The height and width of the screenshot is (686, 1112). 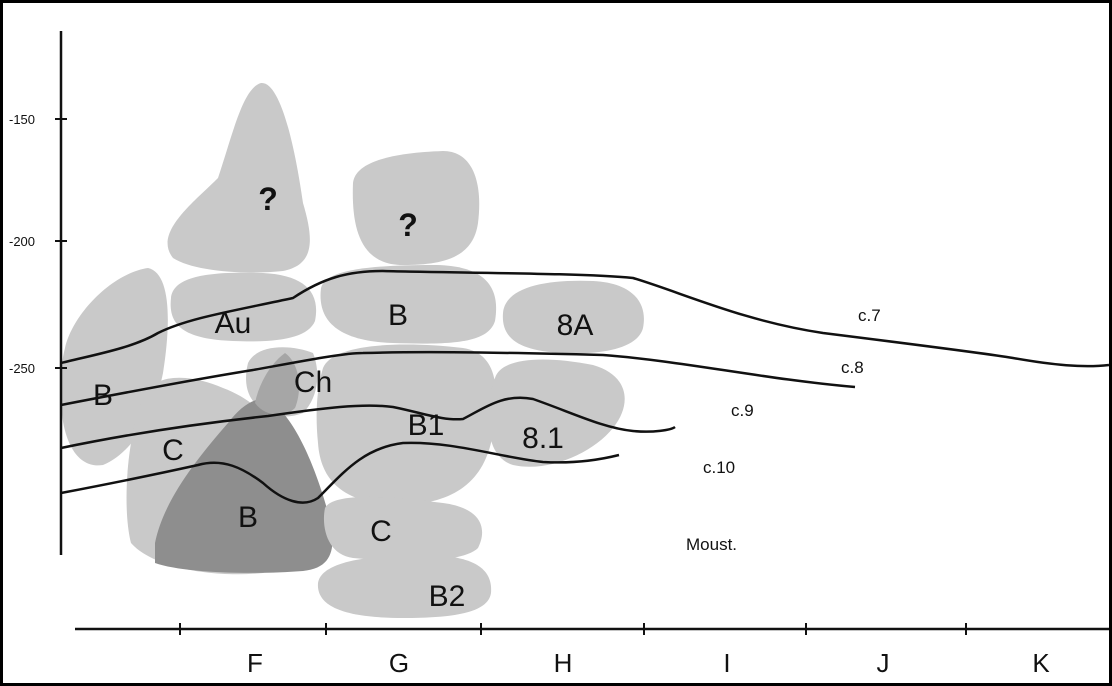 I want to click on block-b1, so click(x=406, y=424).